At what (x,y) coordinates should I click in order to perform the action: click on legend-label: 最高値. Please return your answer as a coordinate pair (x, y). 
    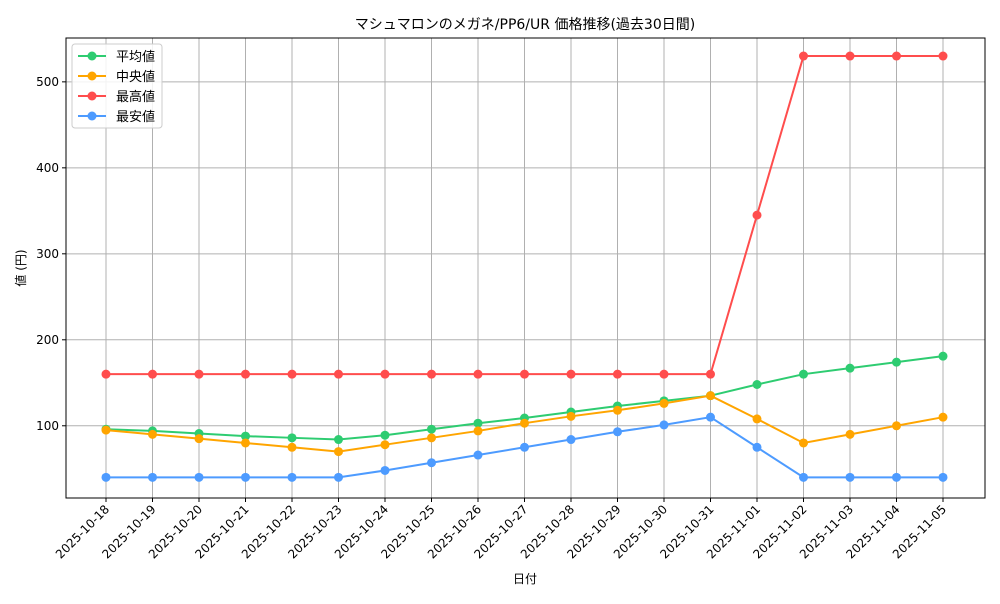
    Looking at the image, I should click on (135, 97).